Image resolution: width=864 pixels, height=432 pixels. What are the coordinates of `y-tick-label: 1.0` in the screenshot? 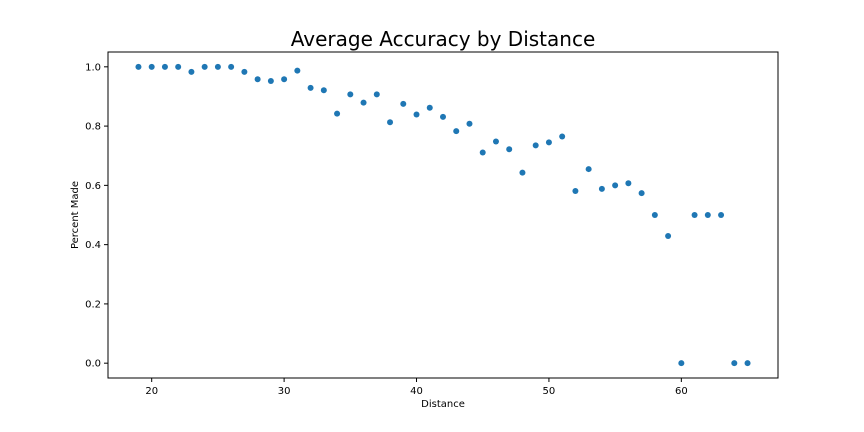 It's located at (93, 67).